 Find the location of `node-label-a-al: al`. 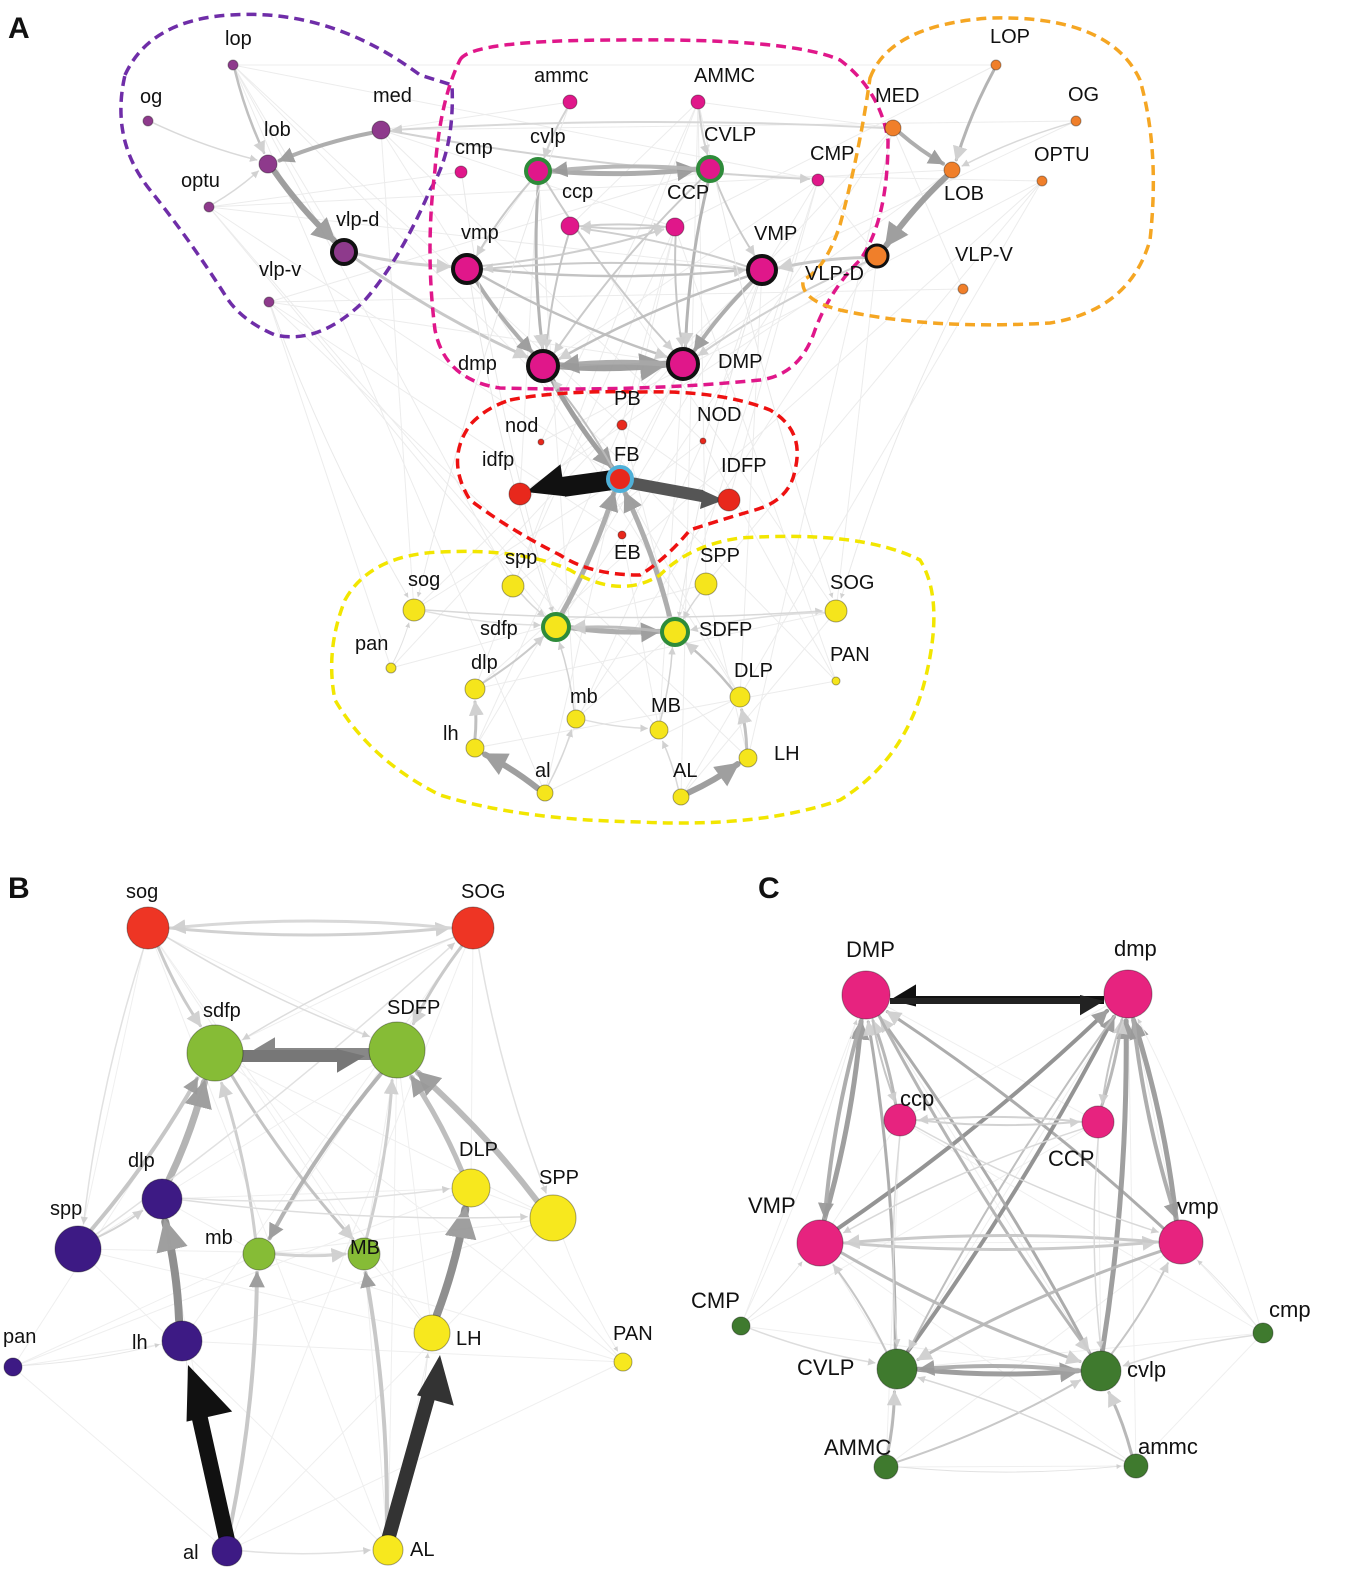

node-label-a-al: al is located at coordinates (543, 771).